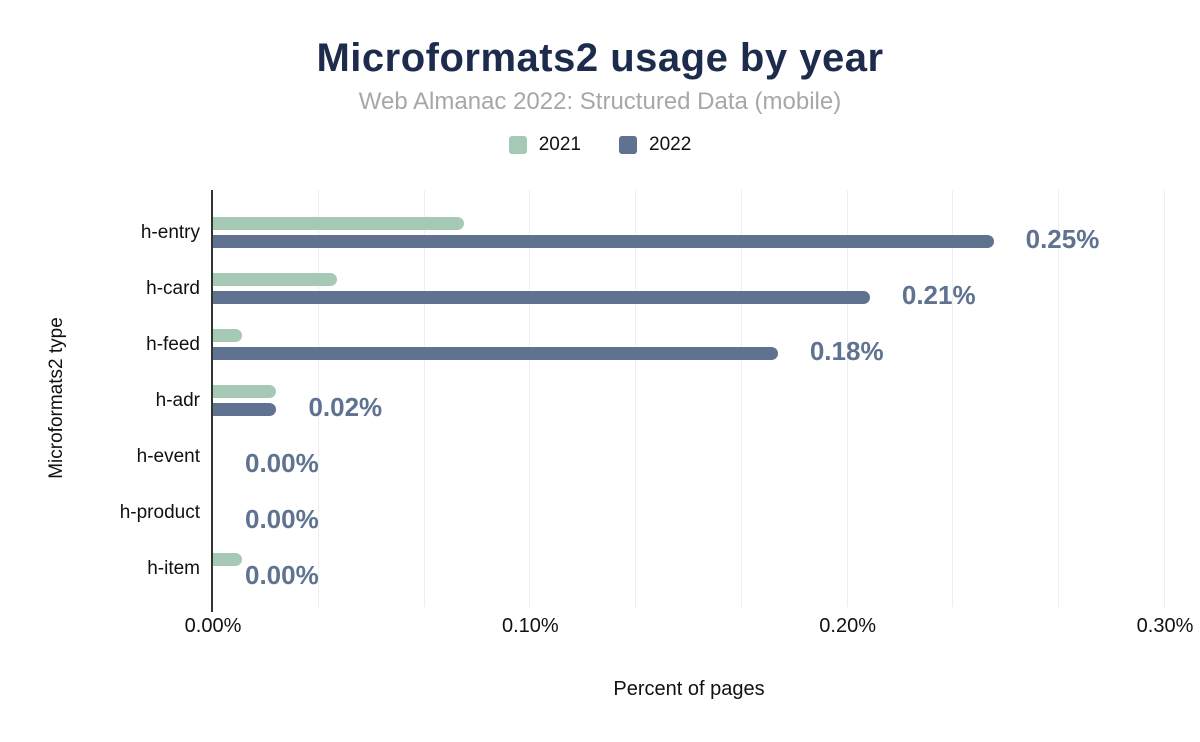 The width and height of the screenshot is (1200, 742). I want to click on bar-2022-h-entry, so click(603, 241).